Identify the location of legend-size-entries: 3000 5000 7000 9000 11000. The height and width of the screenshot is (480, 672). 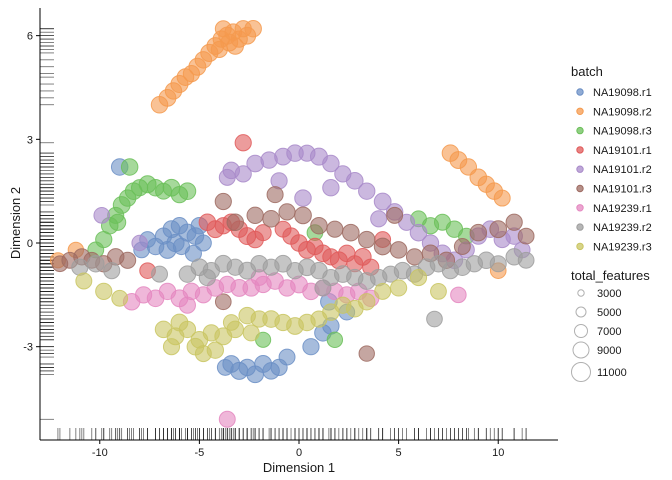
(599, 335).